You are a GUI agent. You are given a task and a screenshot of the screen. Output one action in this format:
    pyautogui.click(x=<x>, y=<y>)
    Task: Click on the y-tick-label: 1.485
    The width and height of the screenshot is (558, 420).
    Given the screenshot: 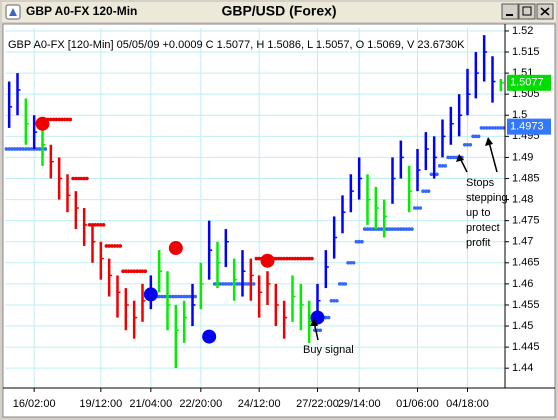 What is the action you would take?
    pyautogui.click(x=526, y=178)
    